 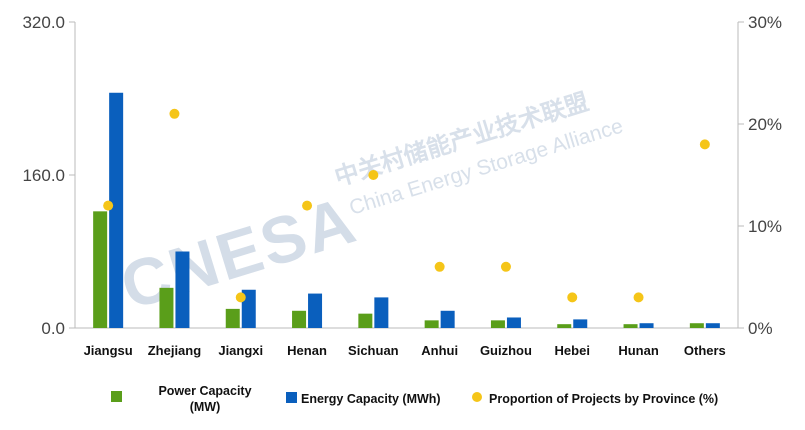 What do you see at coordinates (240, 350) in the screenshot?
I see `category-label-jiangxi: Jiangxi` at bounding box center [240, 350].